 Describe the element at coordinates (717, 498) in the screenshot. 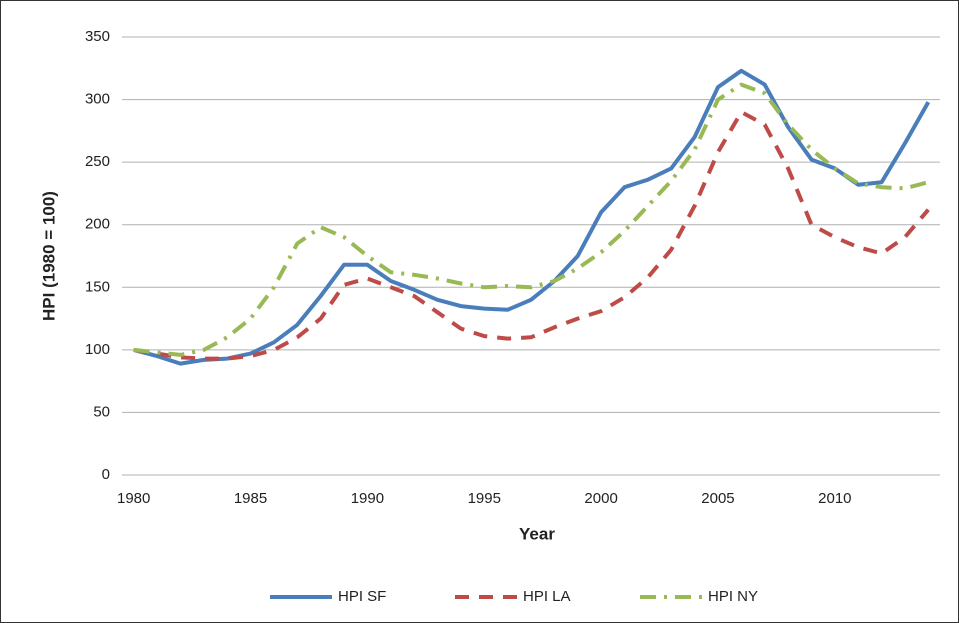

I see `x-tick-label: 2005` at that location.